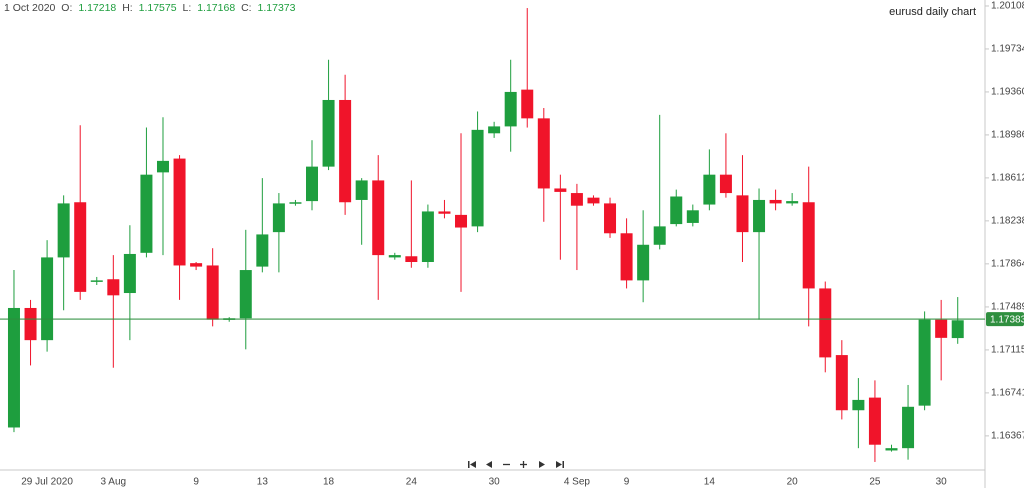  What do you see at coordinates (66, 8) in the screenshot?
I see `header-label: O:` at bounding box center [66, 8].